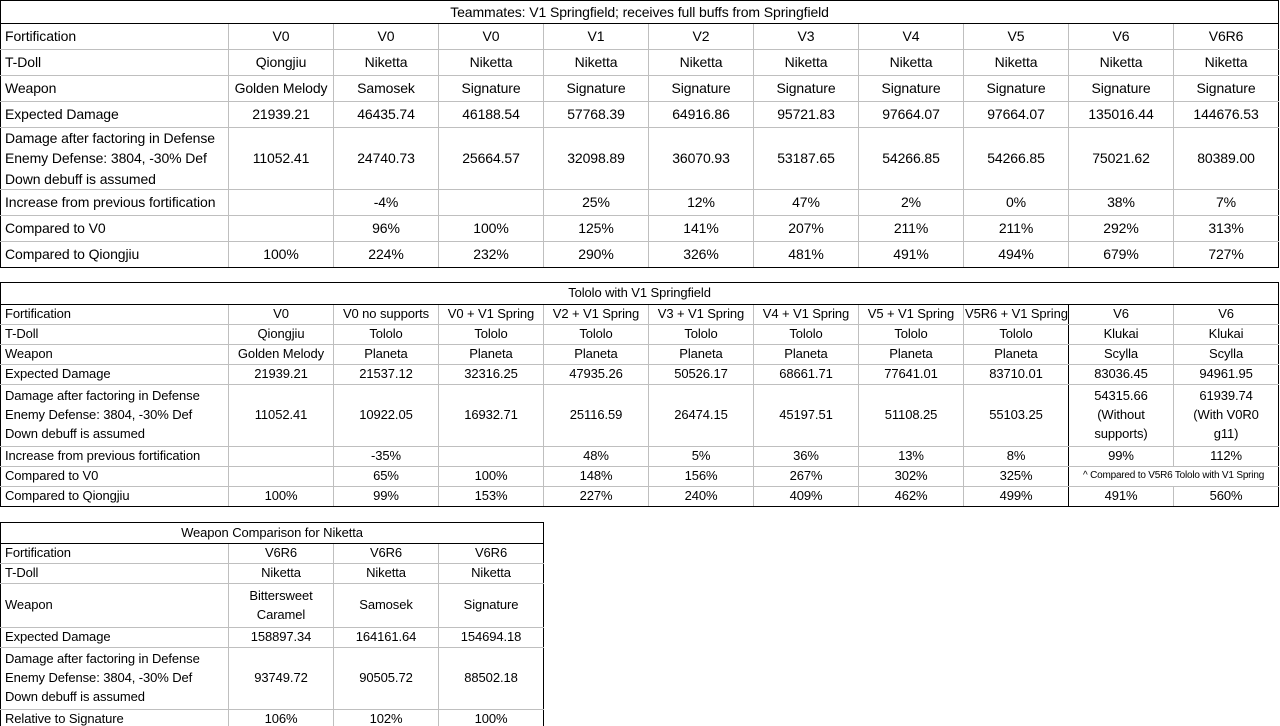 Image resolution: width=1280 pixels, height=726 pixels. Describe the element at coordinates (386, 678) in the screenshot. I see `cell: 90505.72` at that location.